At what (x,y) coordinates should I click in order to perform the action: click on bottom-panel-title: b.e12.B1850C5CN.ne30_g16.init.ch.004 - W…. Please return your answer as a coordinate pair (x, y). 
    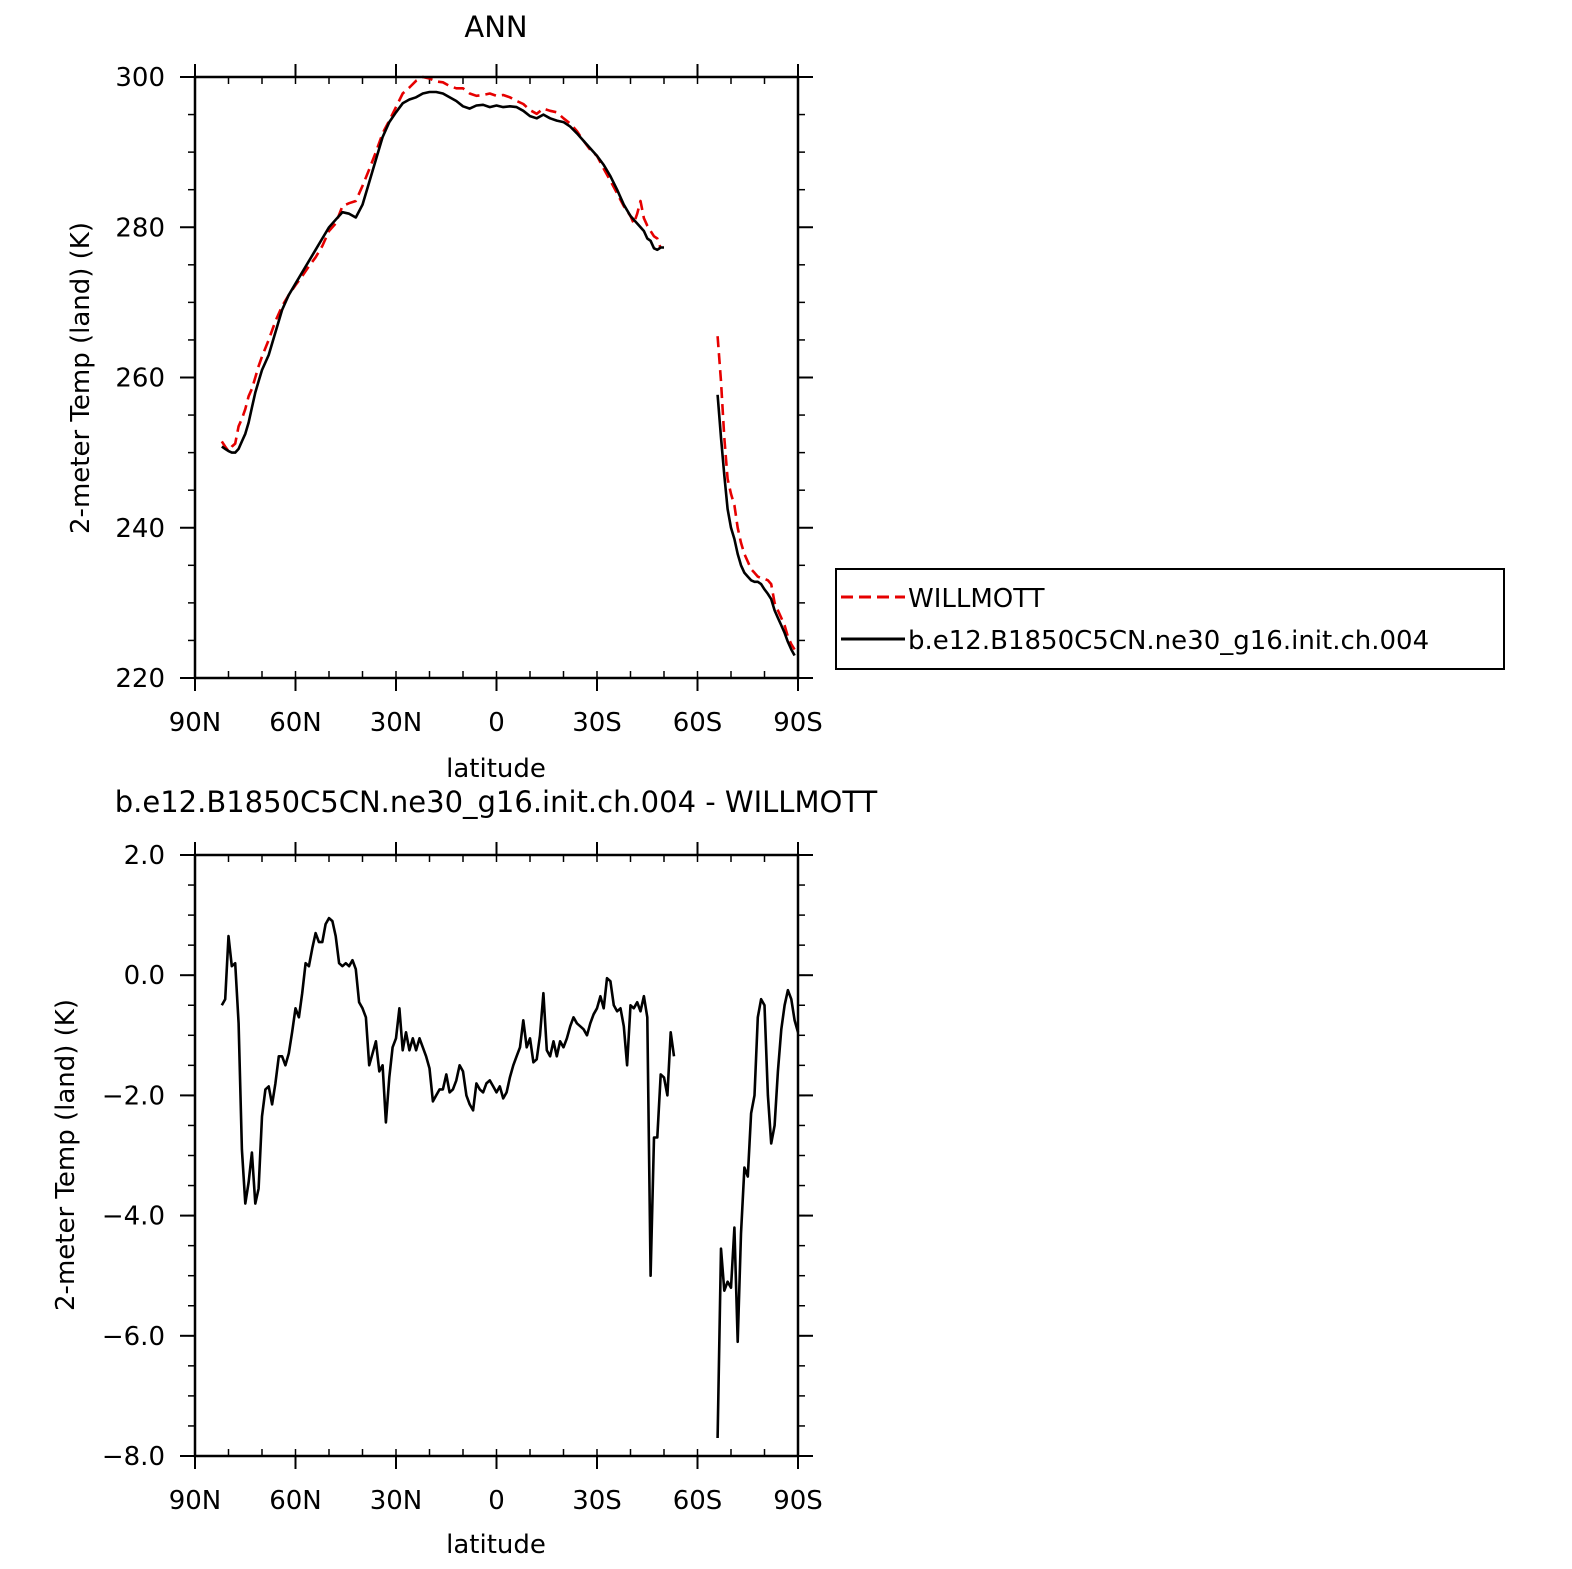
    Looking at the image, I should click on (496, 802).